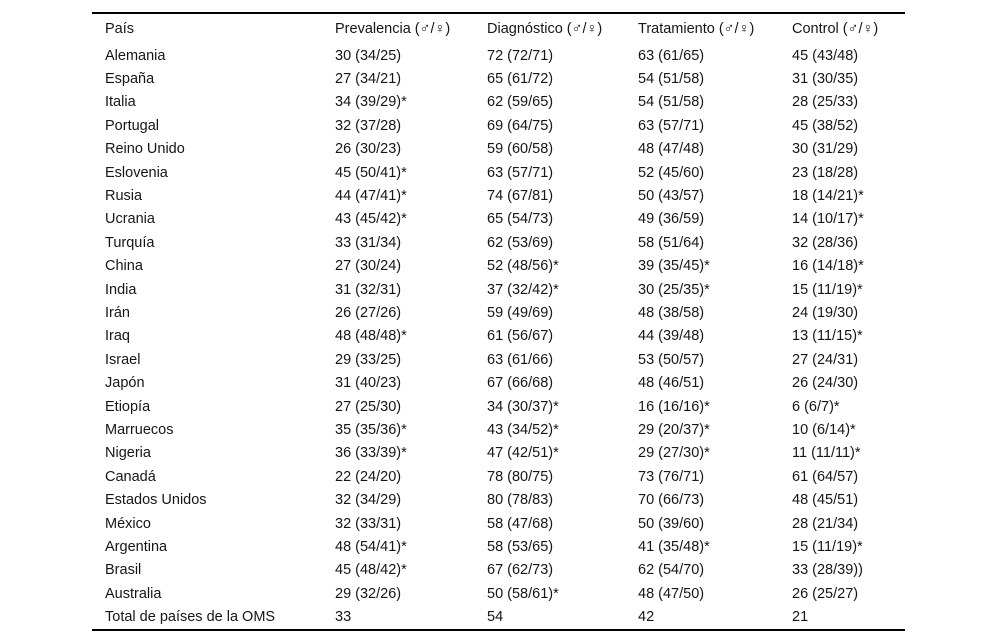  I want to click on value-cell: 44 (47/41)*, so click(371, 196).